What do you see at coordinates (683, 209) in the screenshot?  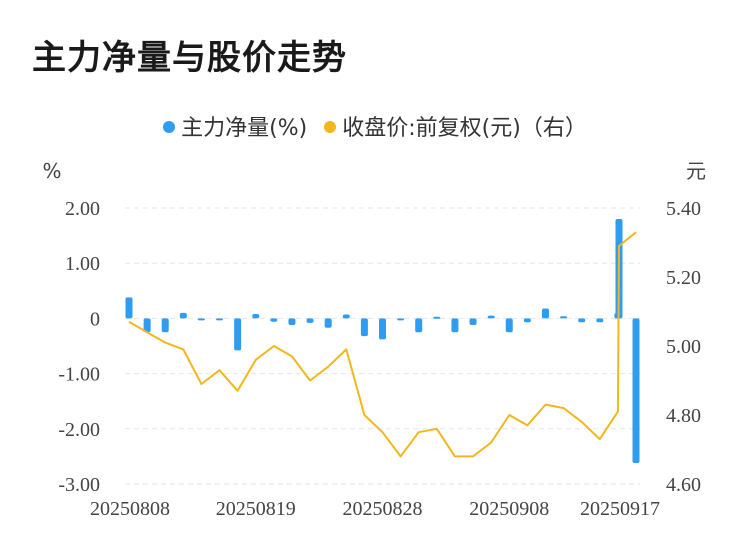 I see `right-tick-label: 5.40` at bounding box center [683, 209].